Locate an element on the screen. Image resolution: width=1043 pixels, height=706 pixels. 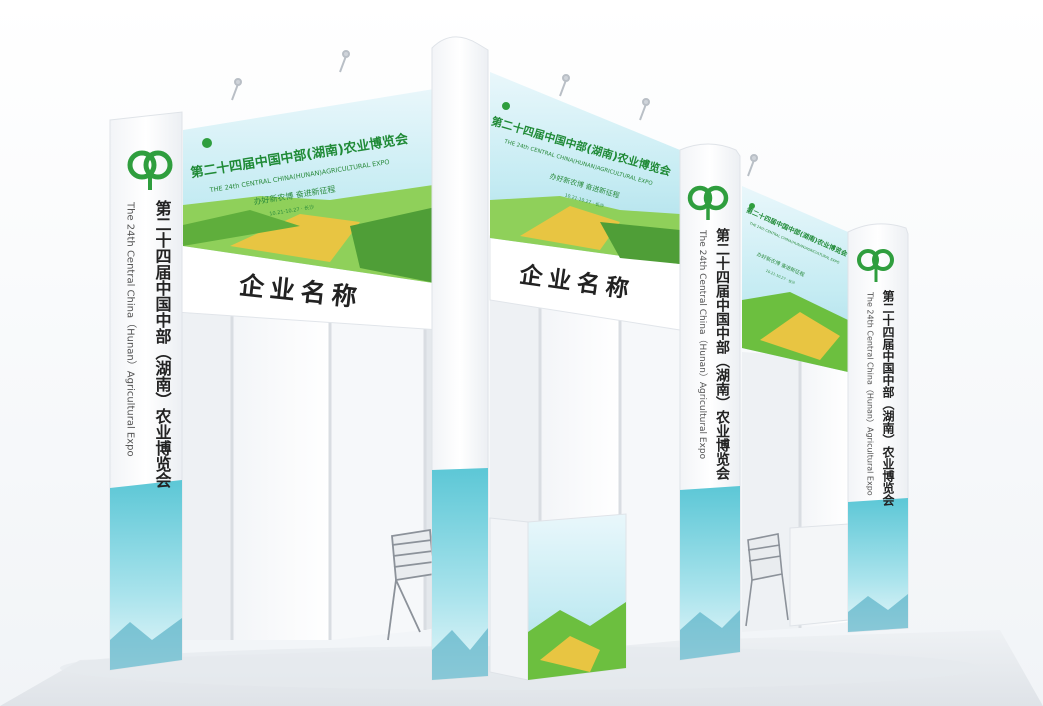
right-column-title: 第二十四届中国中部（湖南）农业博览会 is located at coordinates (722, 354).